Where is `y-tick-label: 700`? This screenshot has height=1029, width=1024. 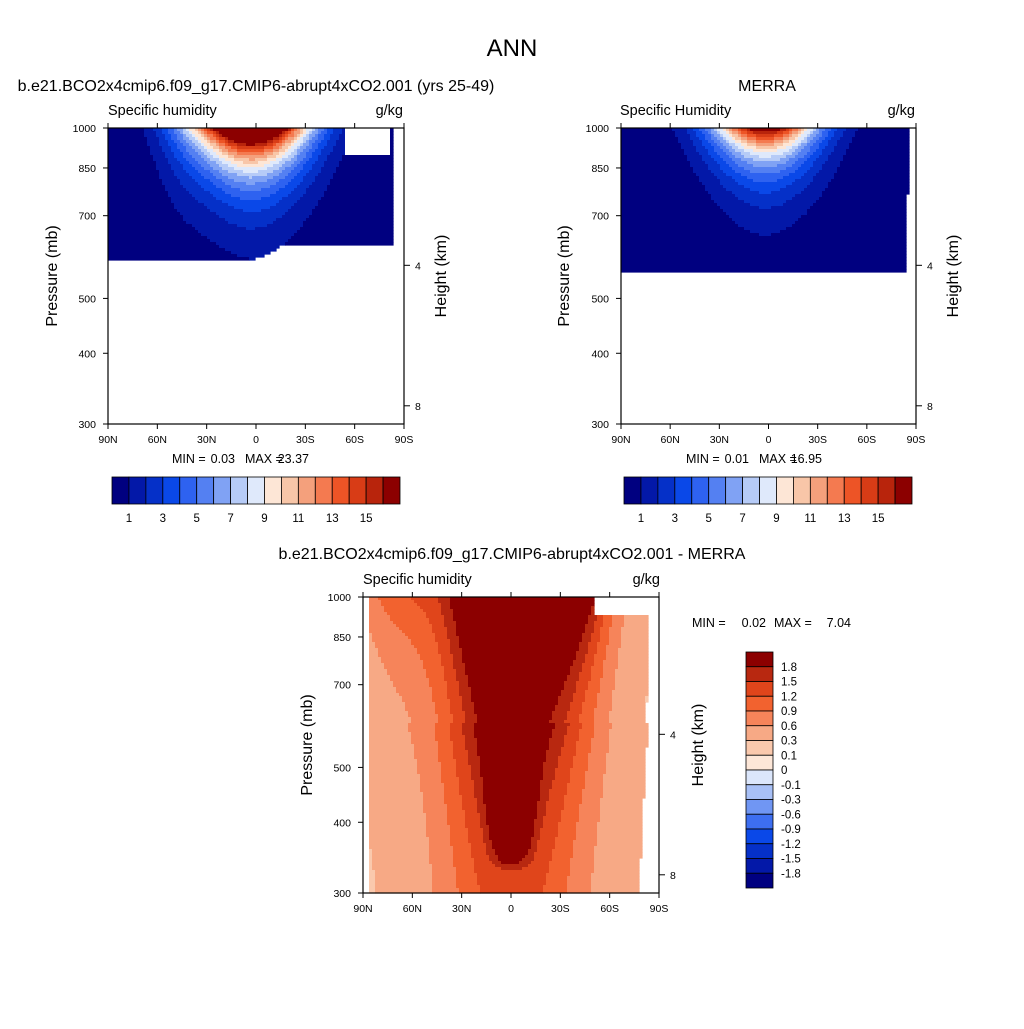
y-tick-label: 700 is located at coordinates (342, 686).